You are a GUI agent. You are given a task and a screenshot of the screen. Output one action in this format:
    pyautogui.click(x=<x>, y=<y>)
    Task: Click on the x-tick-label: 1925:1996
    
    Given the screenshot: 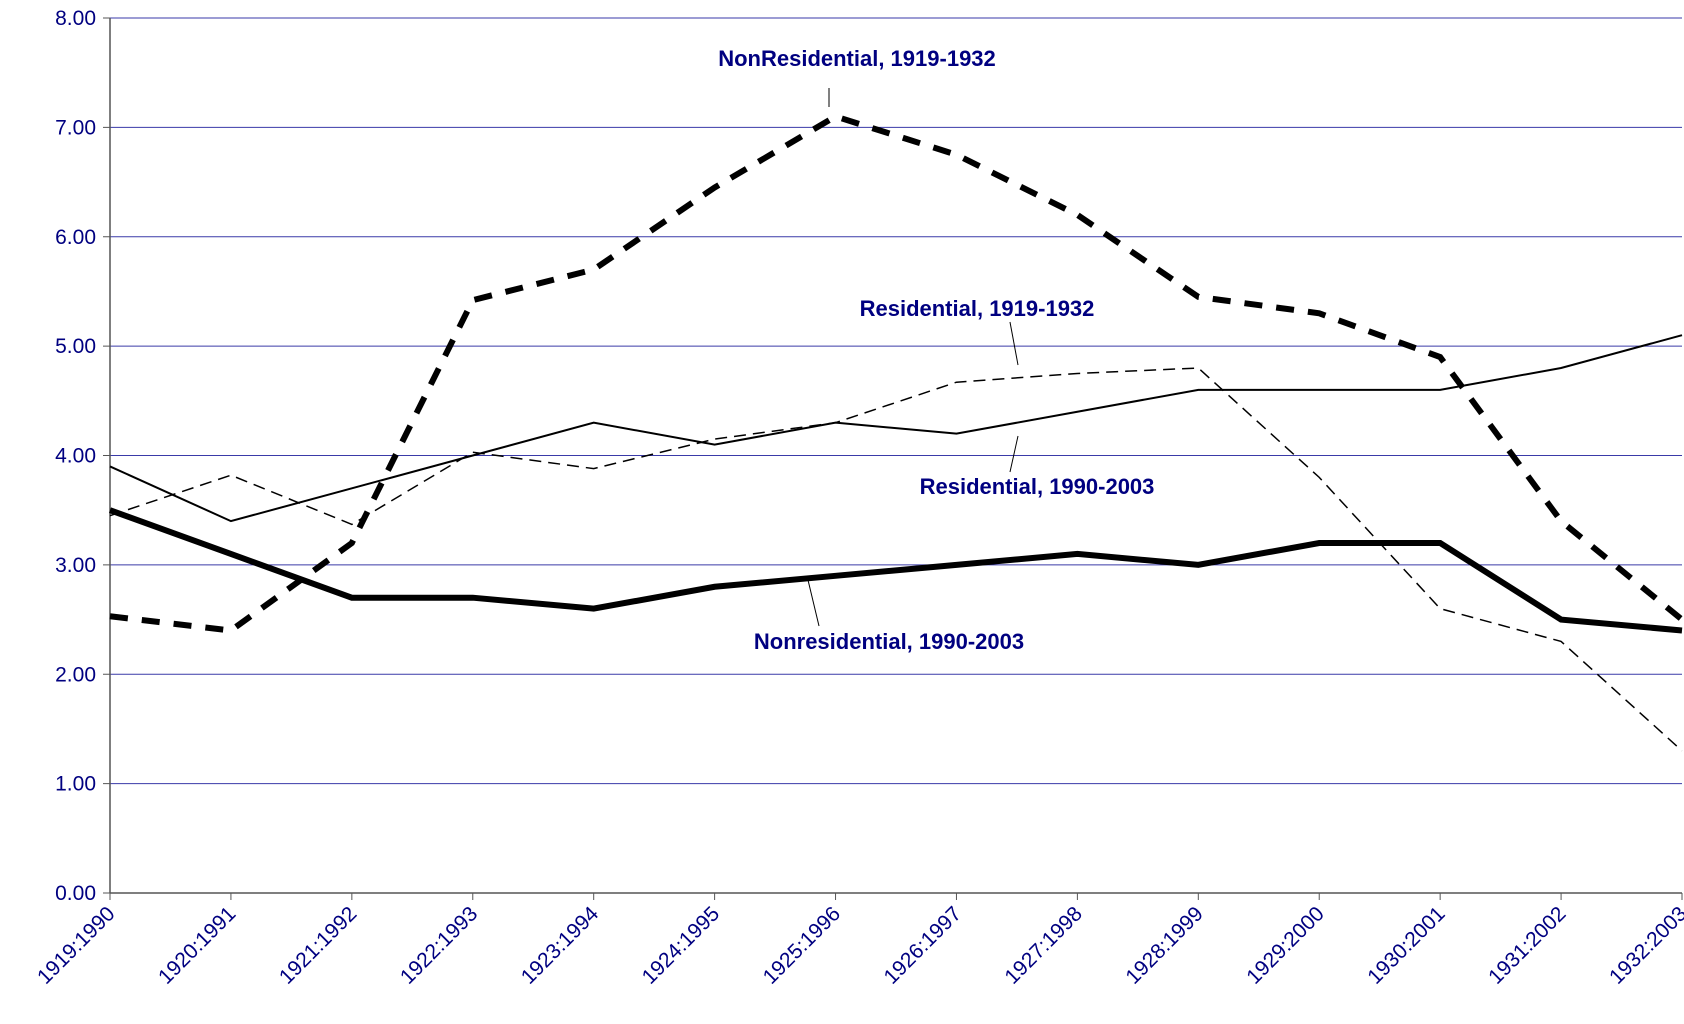 What is the action you would take?
    pyautogui.click(x=802, y=945)
    